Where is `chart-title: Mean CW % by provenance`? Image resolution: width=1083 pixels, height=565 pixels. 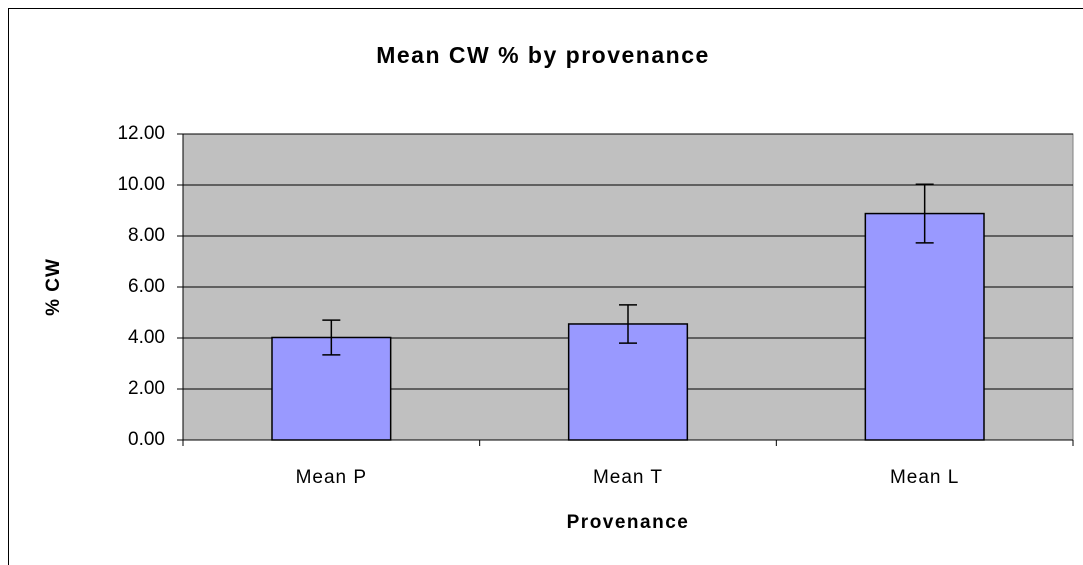
chart-title: Mean CW % by provenance is located at coordinates (543, 55).